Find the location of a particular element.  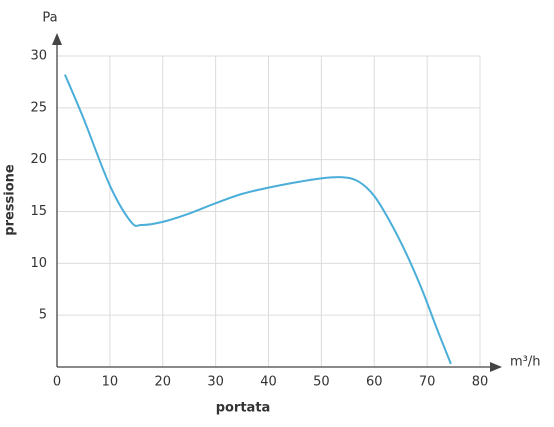

x-tick-label: 30 is located at coordinates (215, 382).